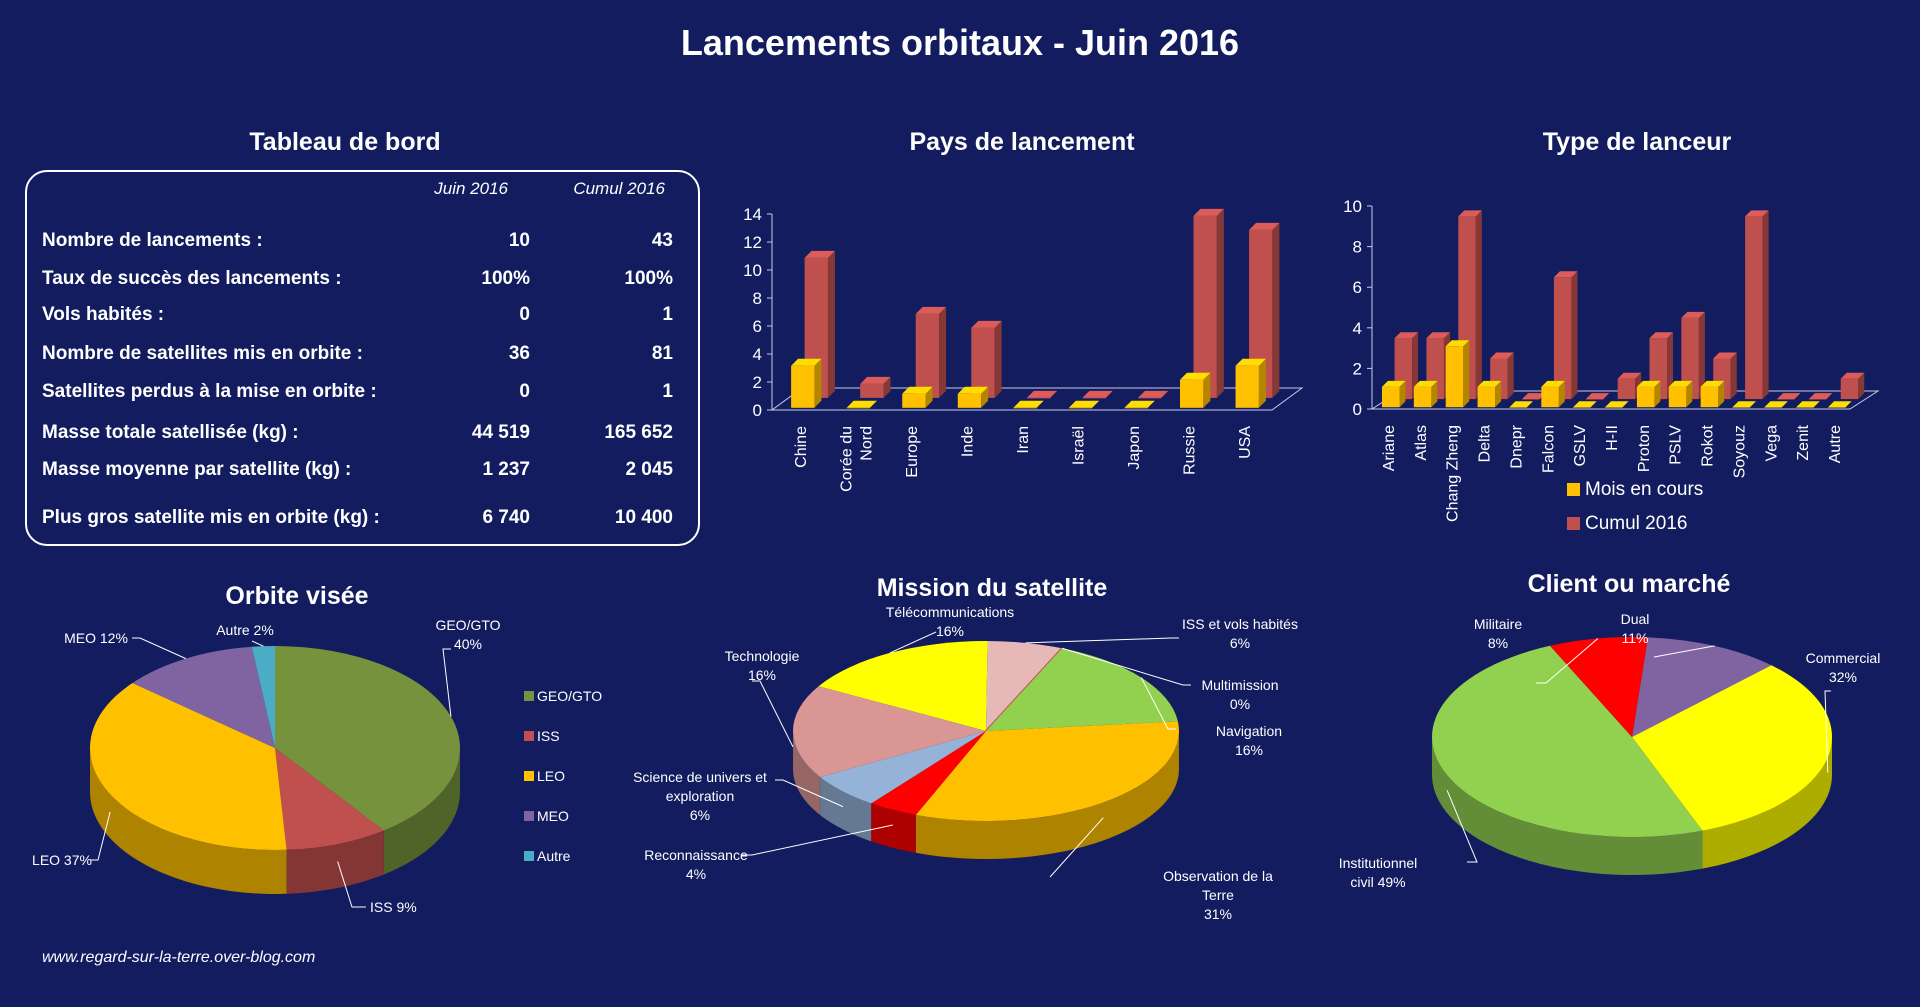 The height and width of the screenshot is (1007, 1920). Describe the element at coordinates (524, 314) in the screenshot. I see `row-value-juin: 0` at that location.